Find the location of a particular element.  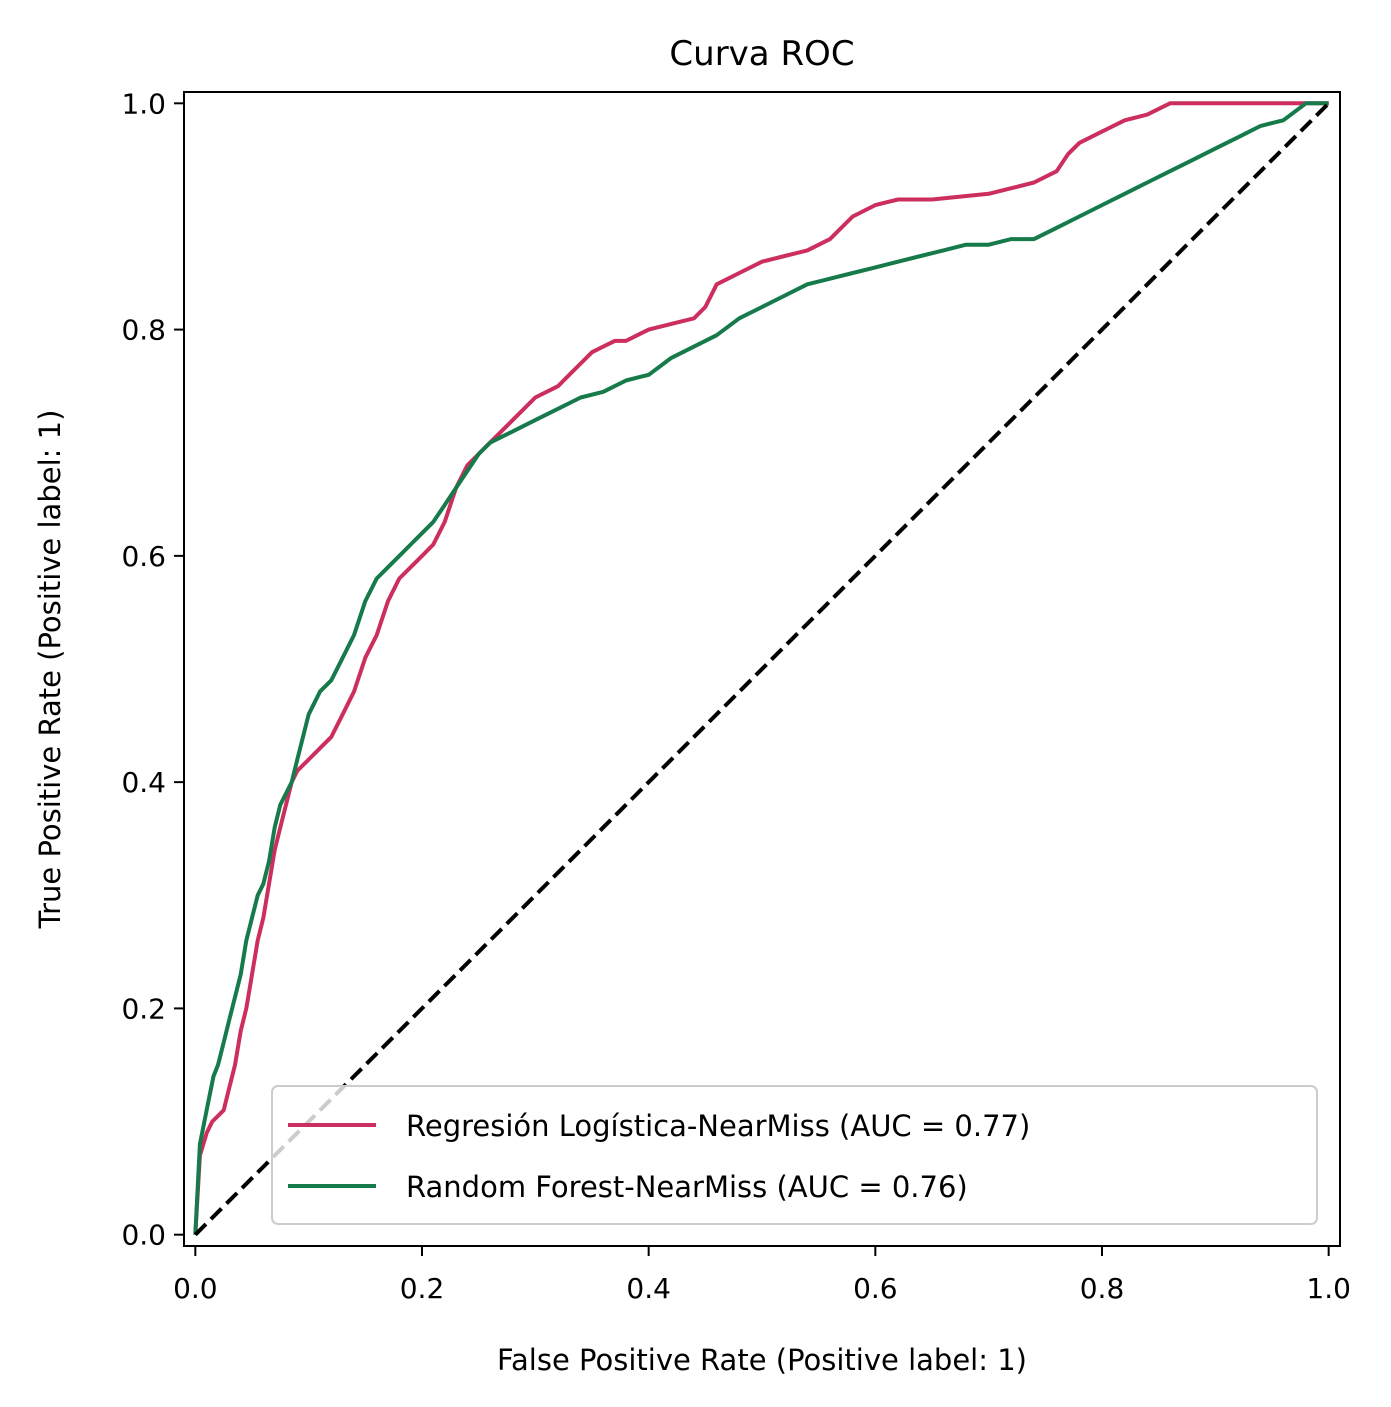

x-tick-label: 0.2 is located at coordinates (422, 1288).